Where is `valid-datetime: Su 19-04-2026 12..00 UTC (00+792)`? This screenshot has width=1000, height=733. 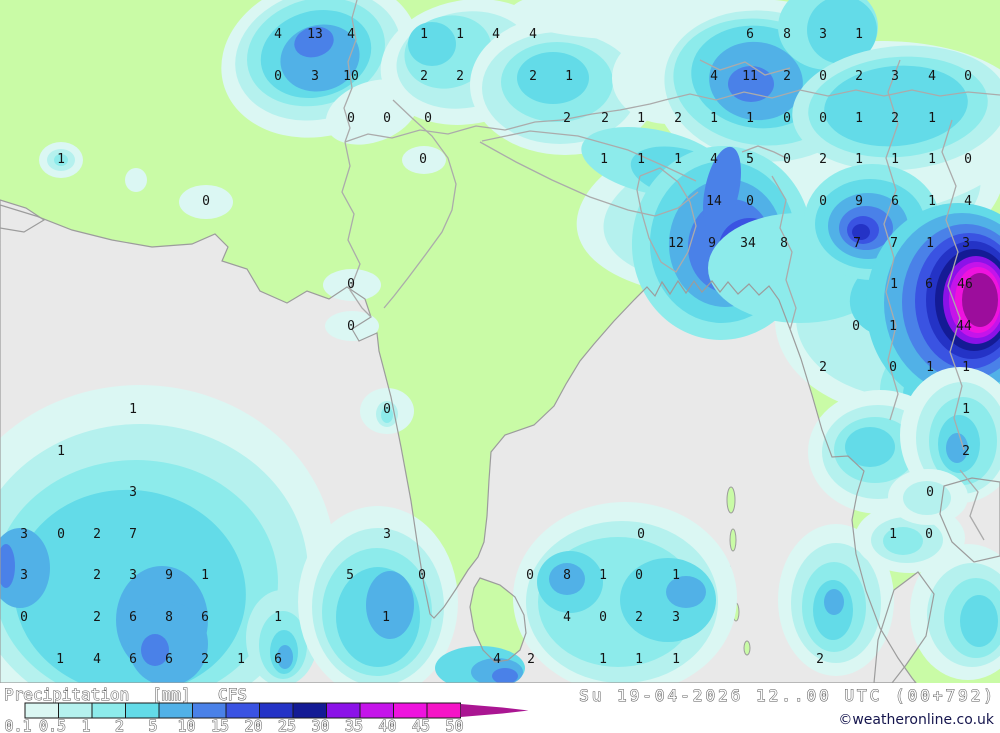
valid-datetime: Su 19-04-2026 12..00 UTC (00+792) is located at coordinates (787, 695).